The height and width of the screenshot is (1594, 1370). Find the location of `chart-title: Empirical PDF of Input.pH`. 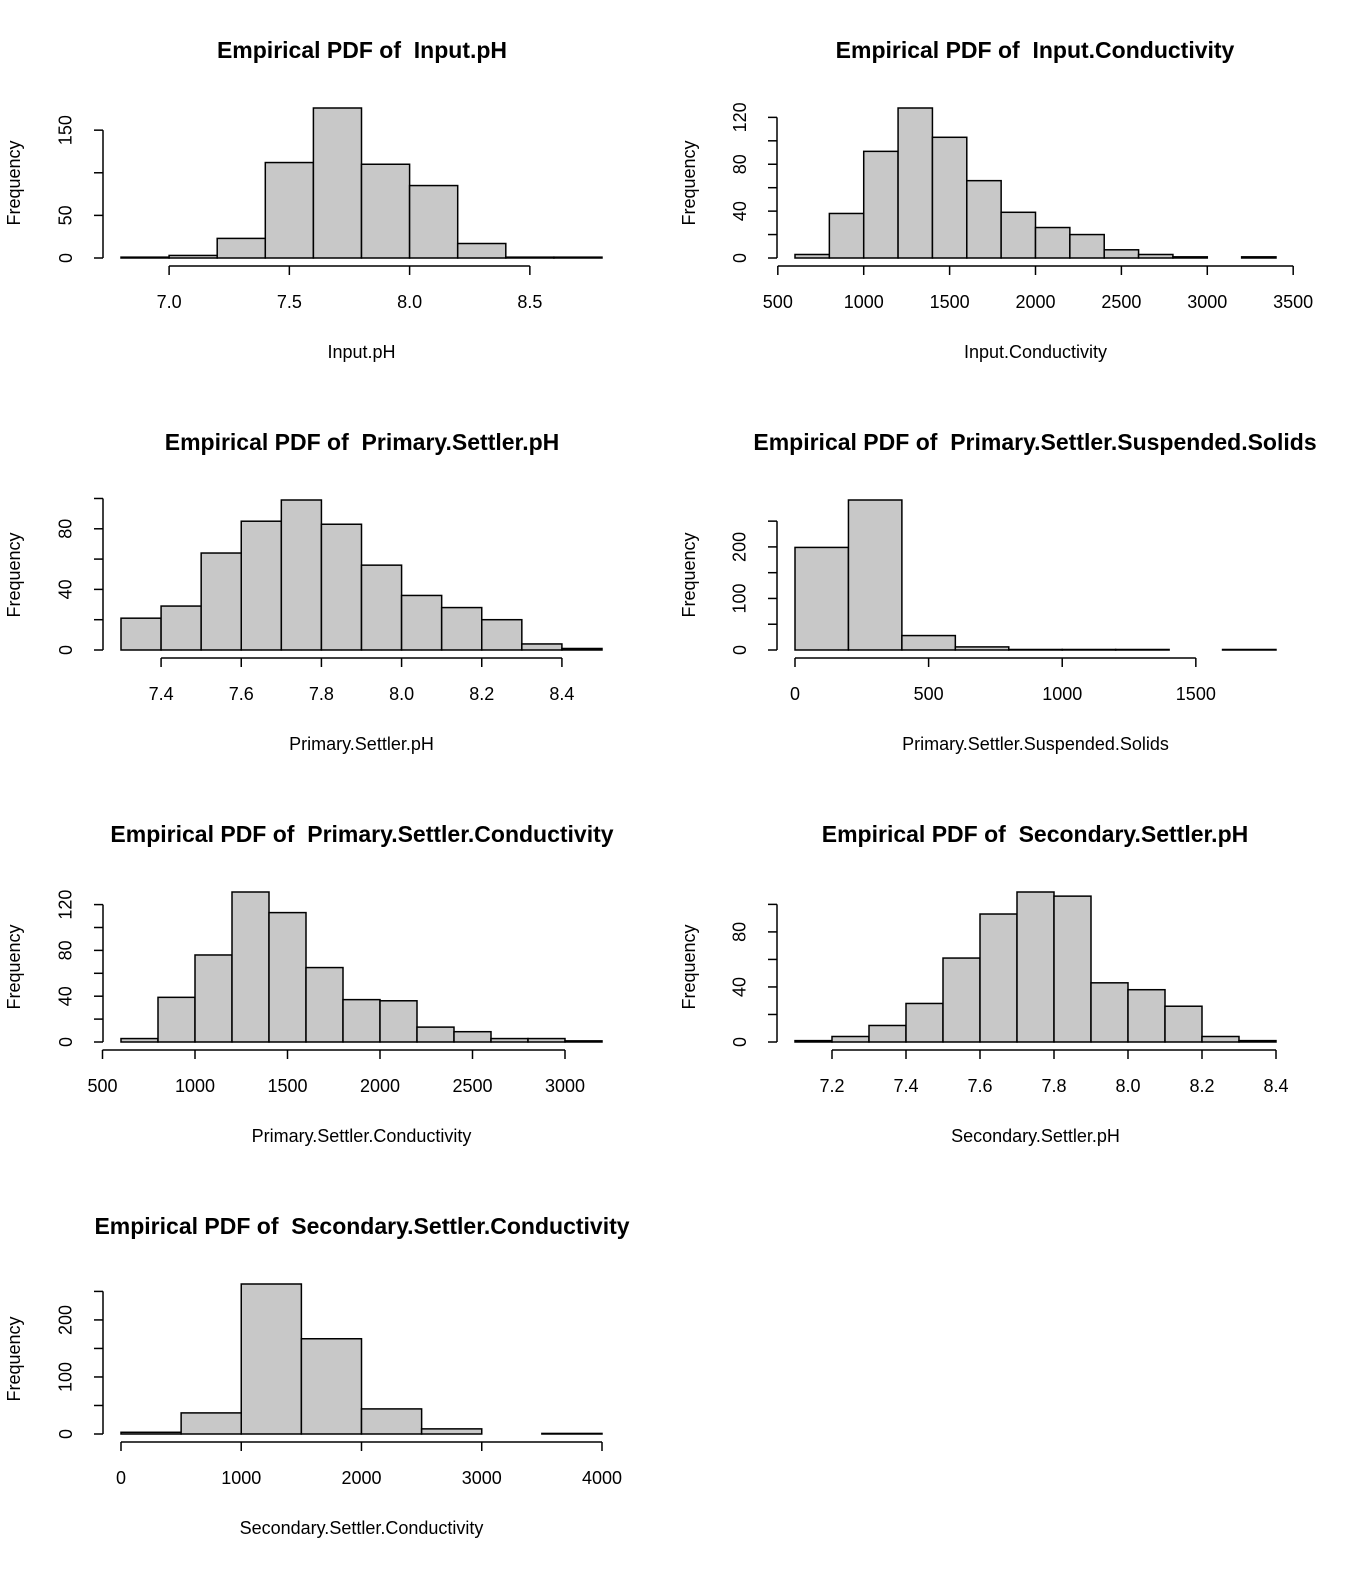

chart-title: Empirical PDF of Input.pH is located at coordinates (362, 50).